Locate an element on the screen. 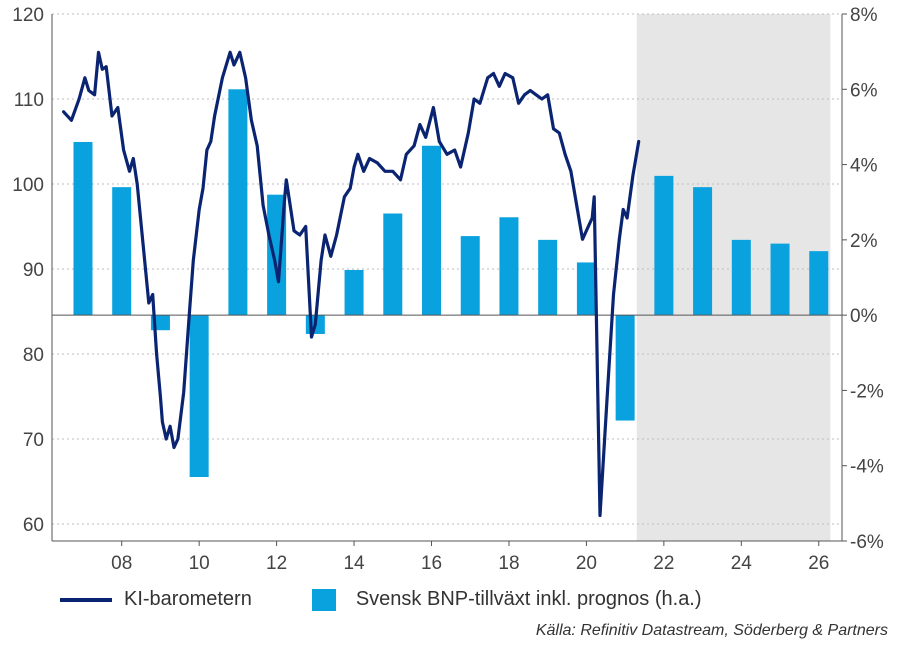  left-tick-label: 100 is located at coordinates (28, 185).